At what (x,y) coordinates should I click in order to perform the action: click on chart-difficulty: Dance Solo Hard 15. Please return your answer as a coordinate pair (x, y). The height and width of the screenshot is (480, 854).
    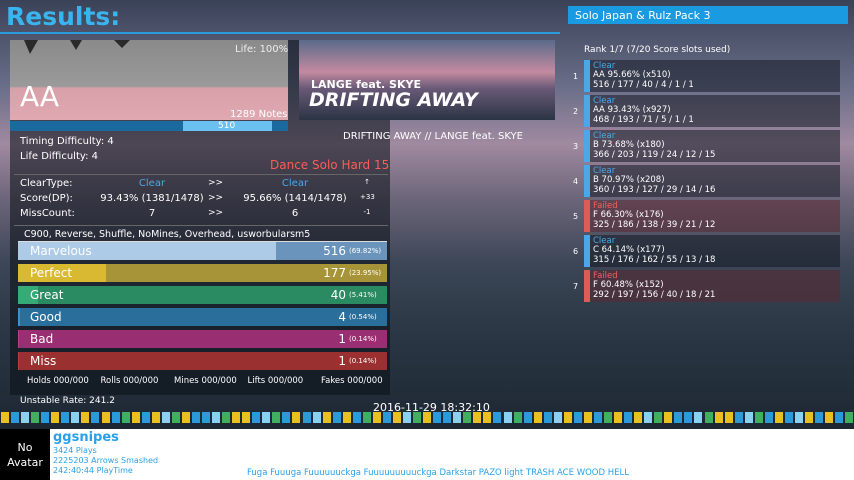
    Looking at the image, I should click on (330, 165).